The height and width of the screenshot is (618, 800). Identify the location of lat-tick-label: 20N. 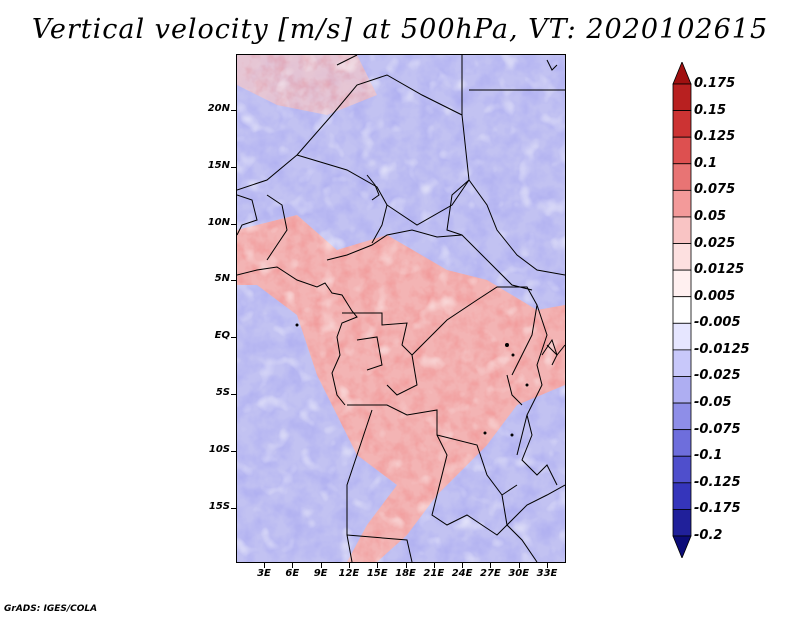
(218, 108).